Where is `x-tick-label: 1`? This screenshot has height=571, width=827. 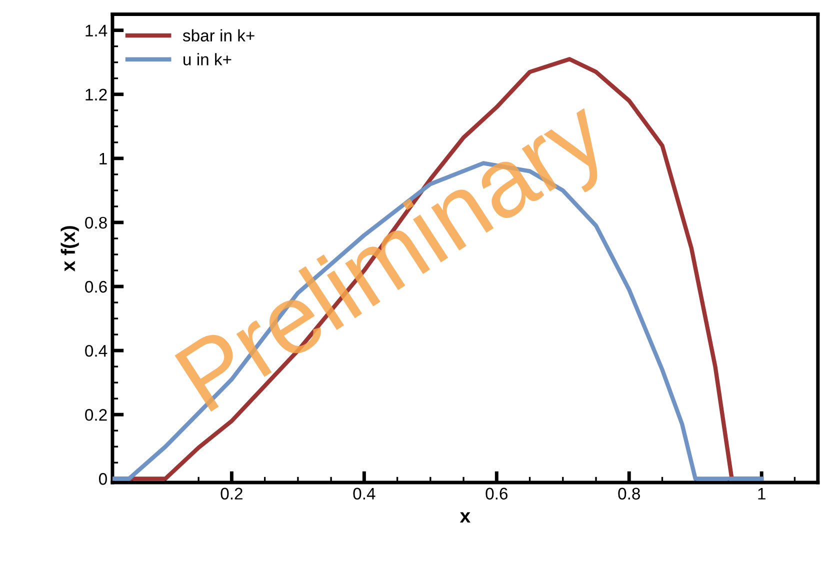 x-tick-label: 1 is located at coordinates (762, 494).